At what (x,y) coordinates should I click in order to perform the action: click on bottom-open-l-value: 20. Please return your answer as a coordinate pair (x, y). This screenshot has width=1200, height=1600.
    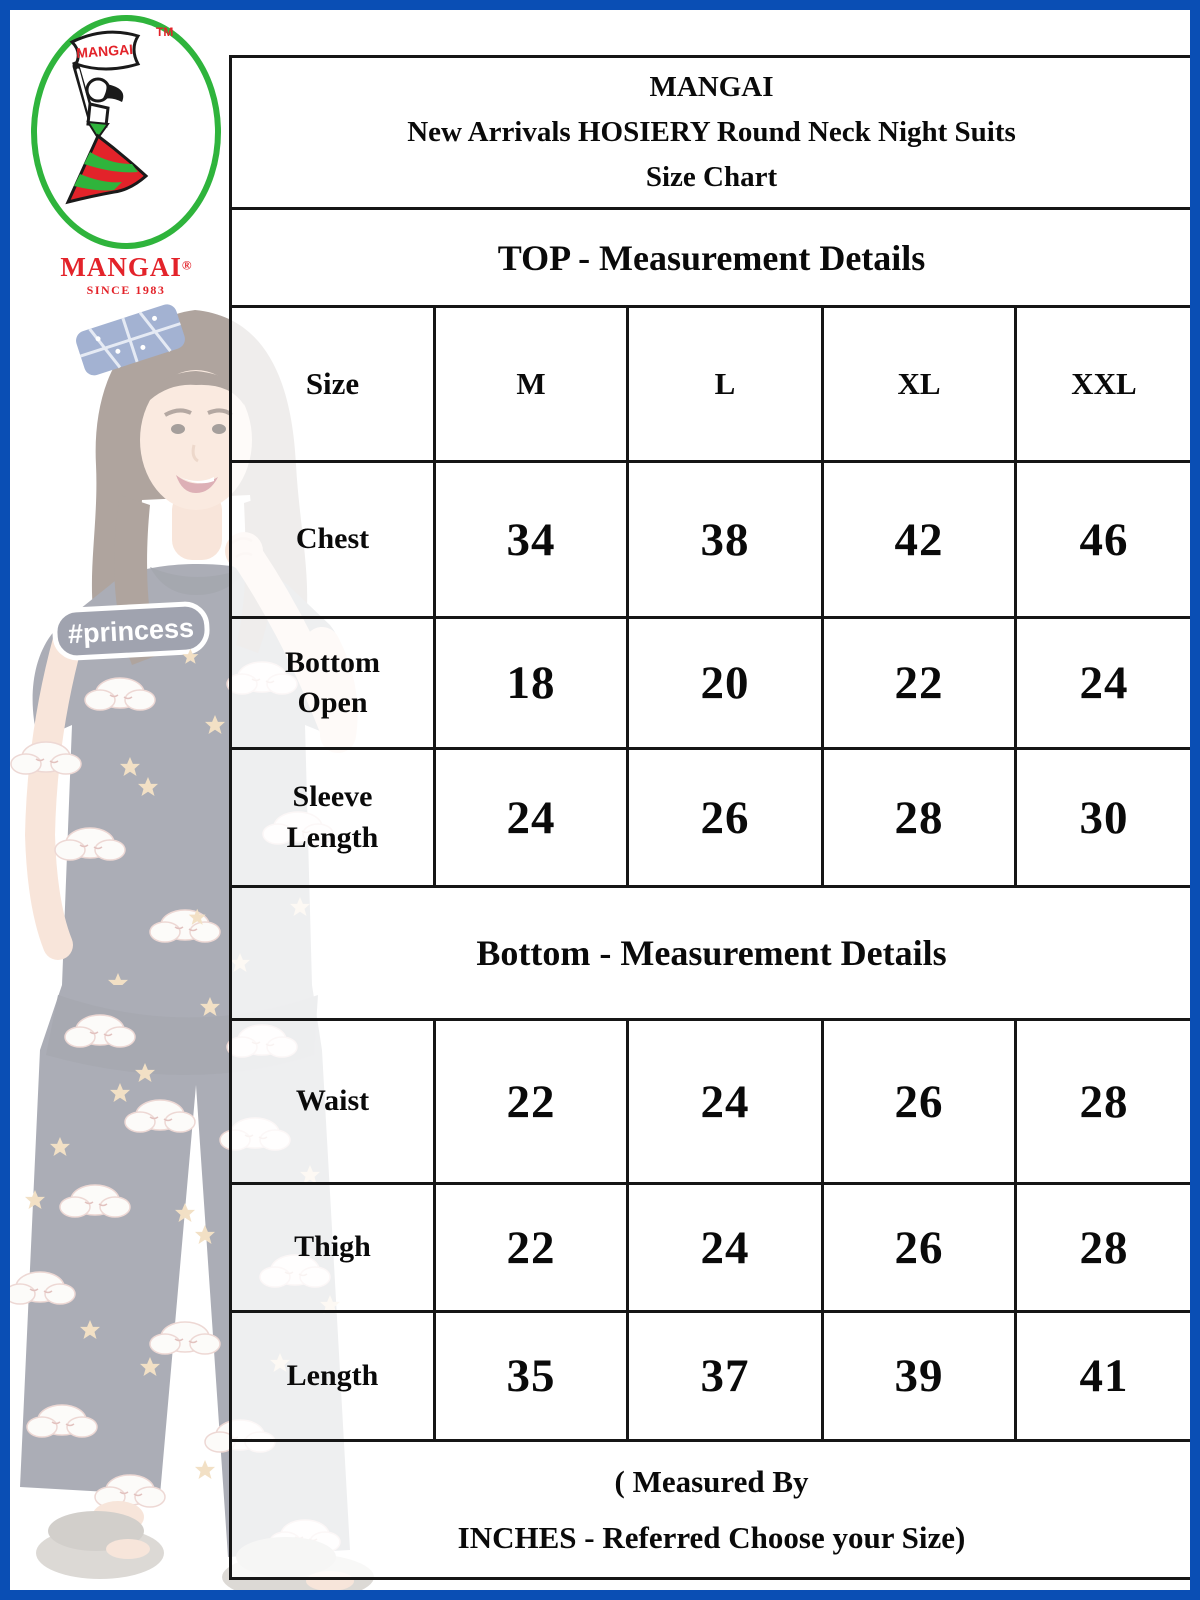
    Looking at the image, I should click on (725, 683).